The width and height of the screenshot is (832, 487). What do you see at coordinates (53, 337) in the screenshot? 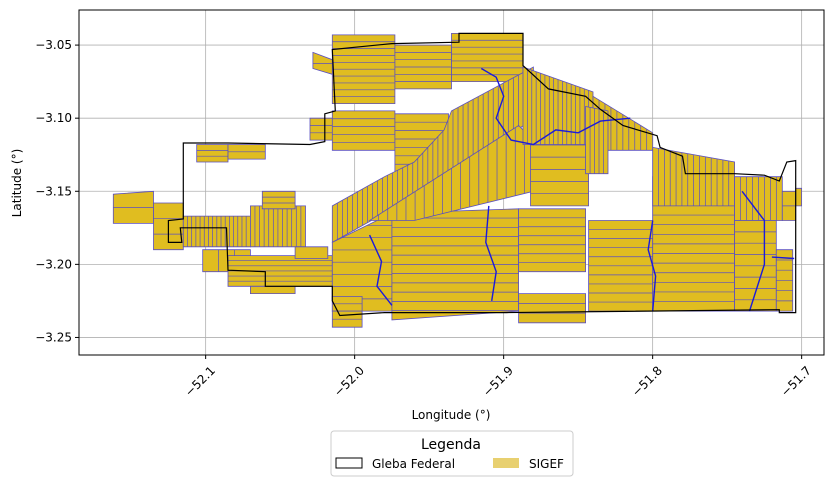
I see `y-tick-label-4: −3.25` at bounding box center [53, 337].